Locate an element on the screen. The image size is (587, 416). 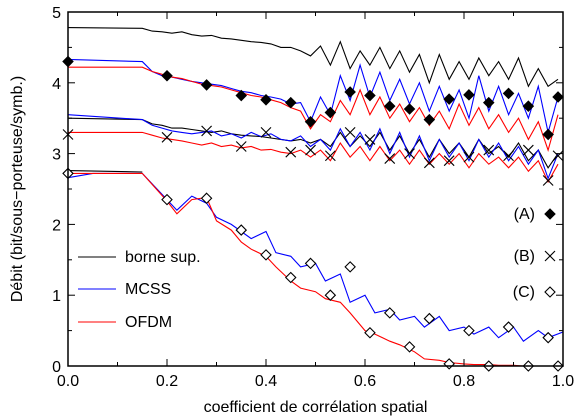
marker-legend-label: (A) is located at coordinates (524, 214).